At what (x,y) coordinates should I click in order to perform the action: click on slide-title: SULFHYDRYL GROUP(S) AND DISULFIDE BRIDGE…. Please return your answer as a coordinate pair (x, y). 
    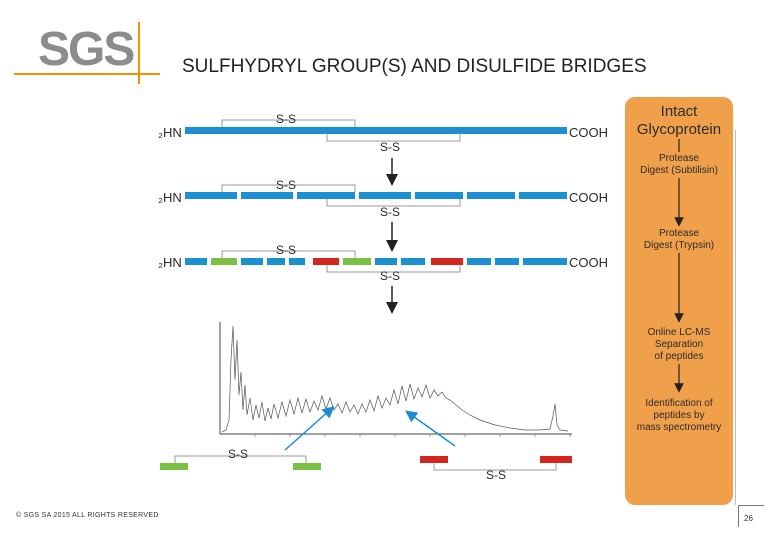
    Looking at the image, I should click on (414, 66).